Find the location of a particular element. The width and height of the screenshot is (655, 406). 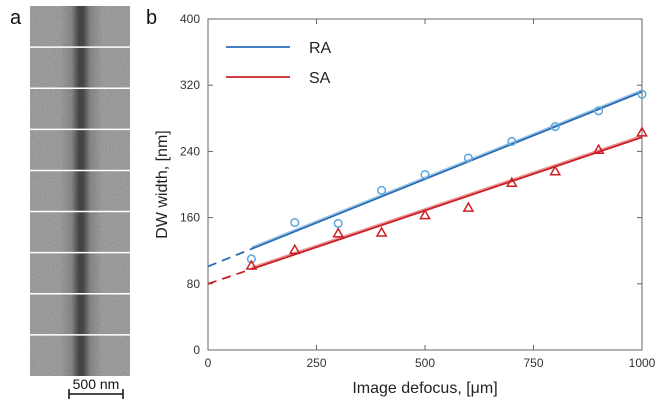

panel-a-label: a is located at coordinates (16, 18).